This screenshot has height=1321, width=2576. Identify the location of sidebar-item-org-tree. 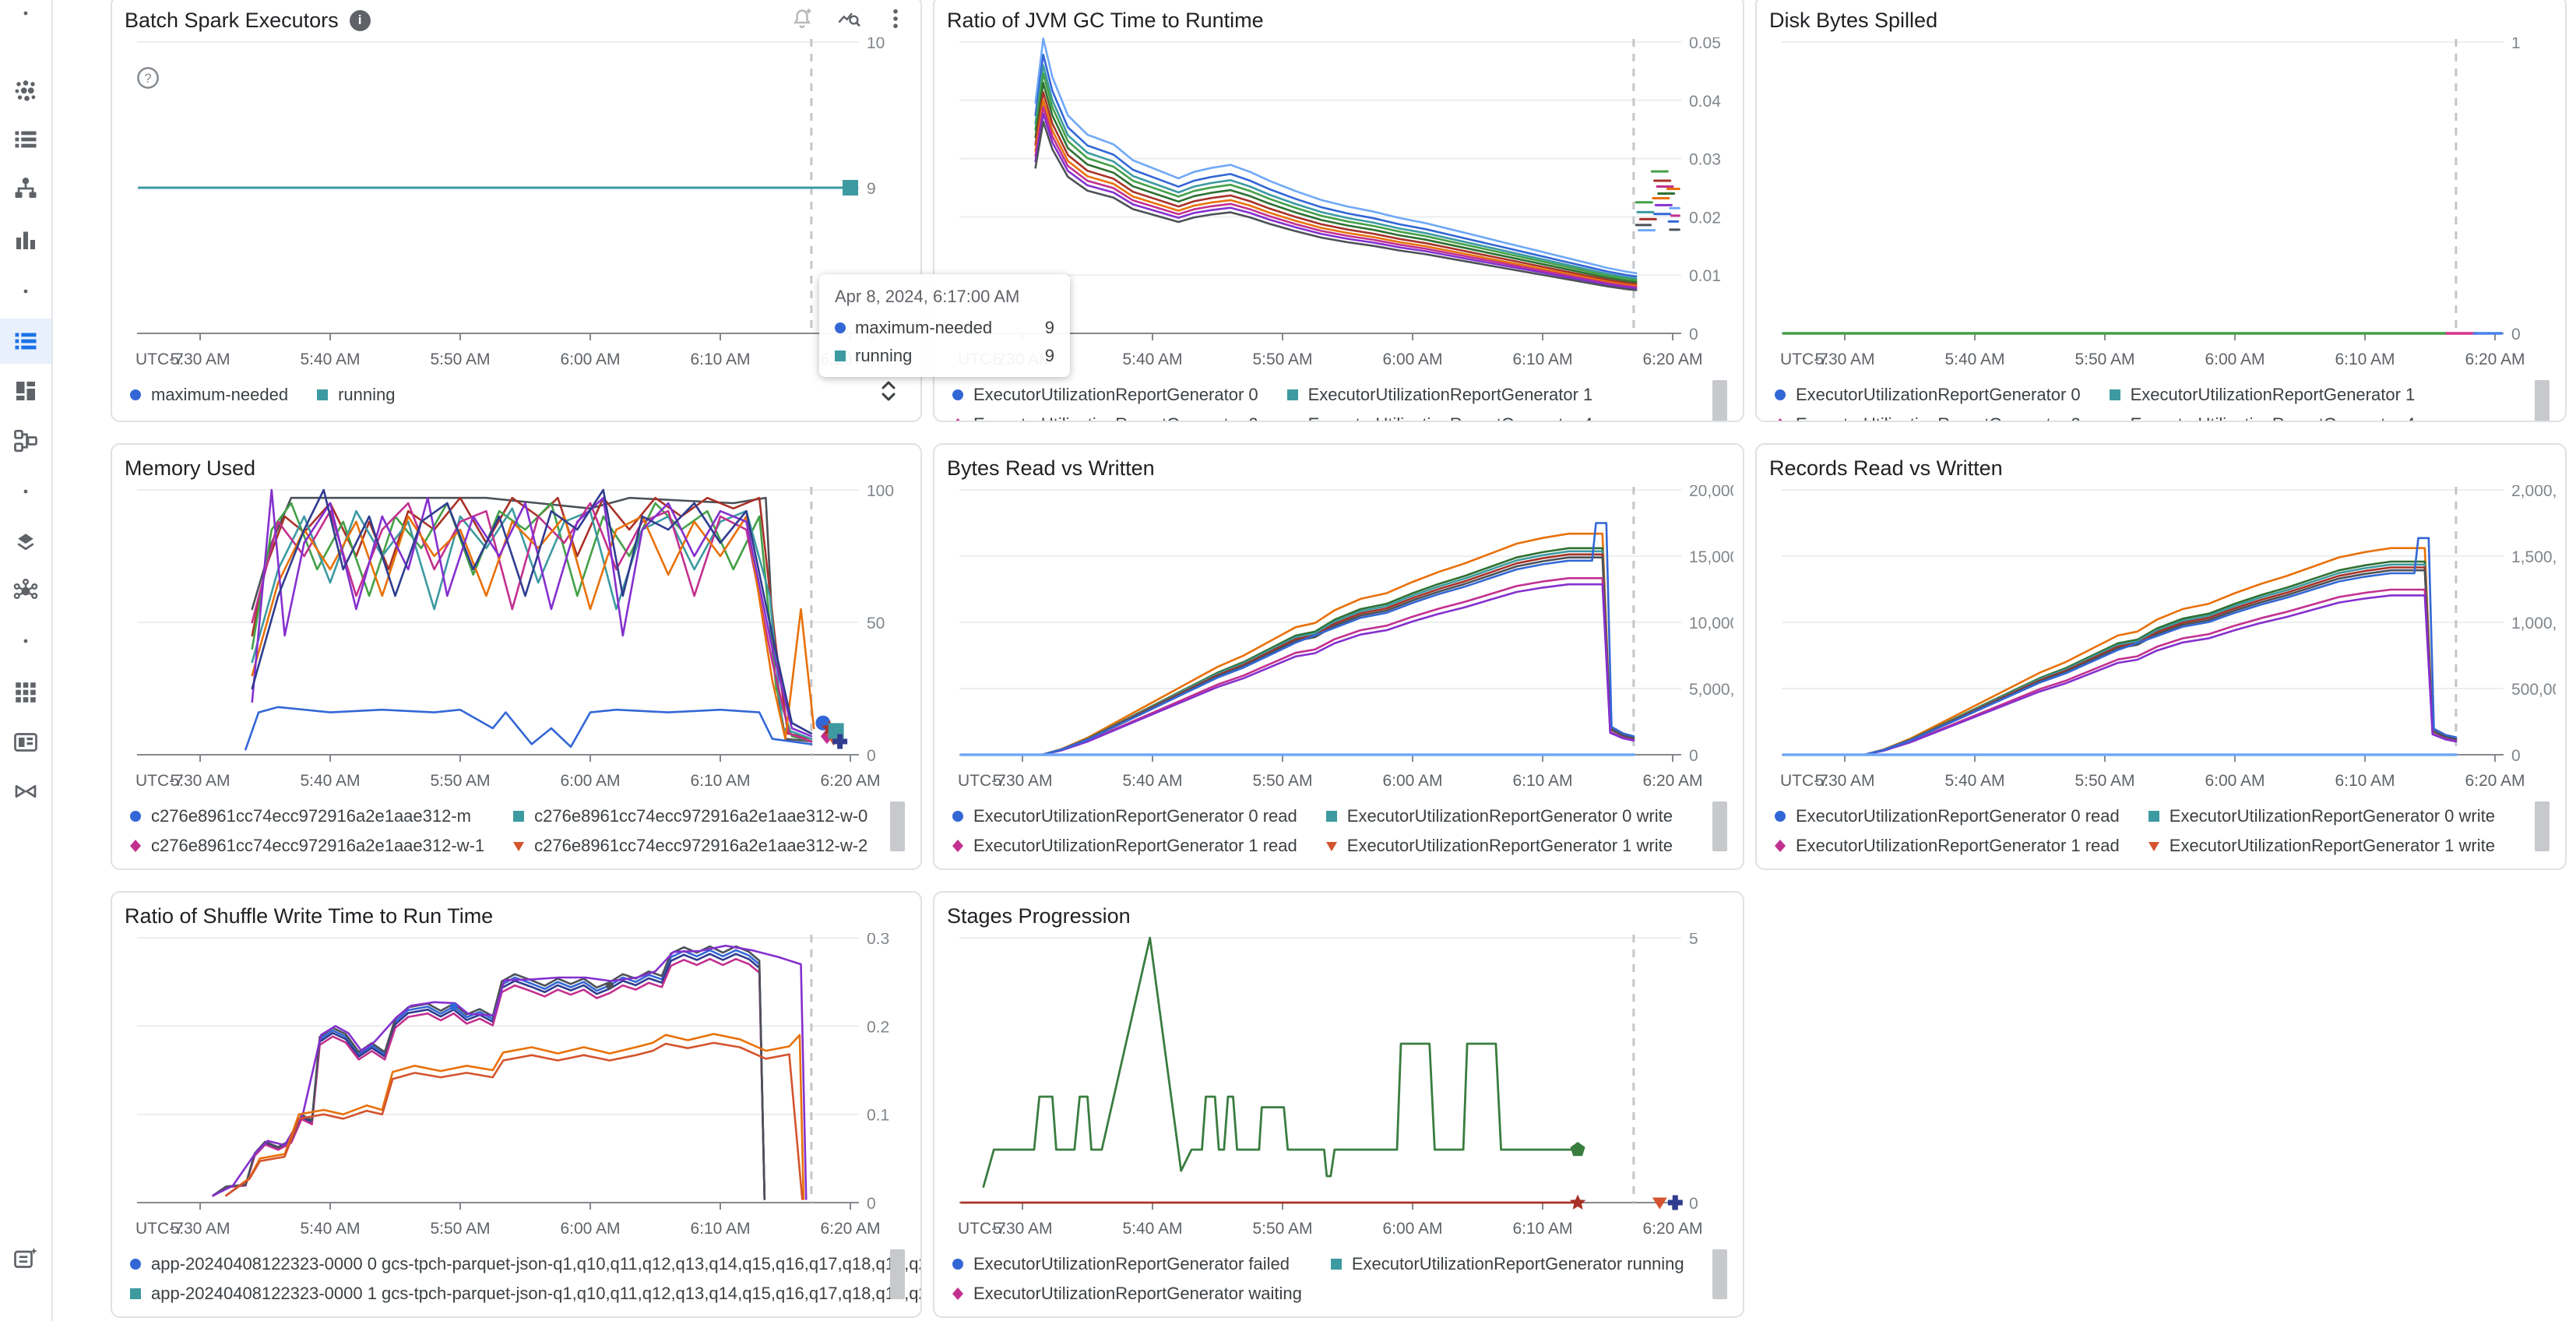
(25, 188).